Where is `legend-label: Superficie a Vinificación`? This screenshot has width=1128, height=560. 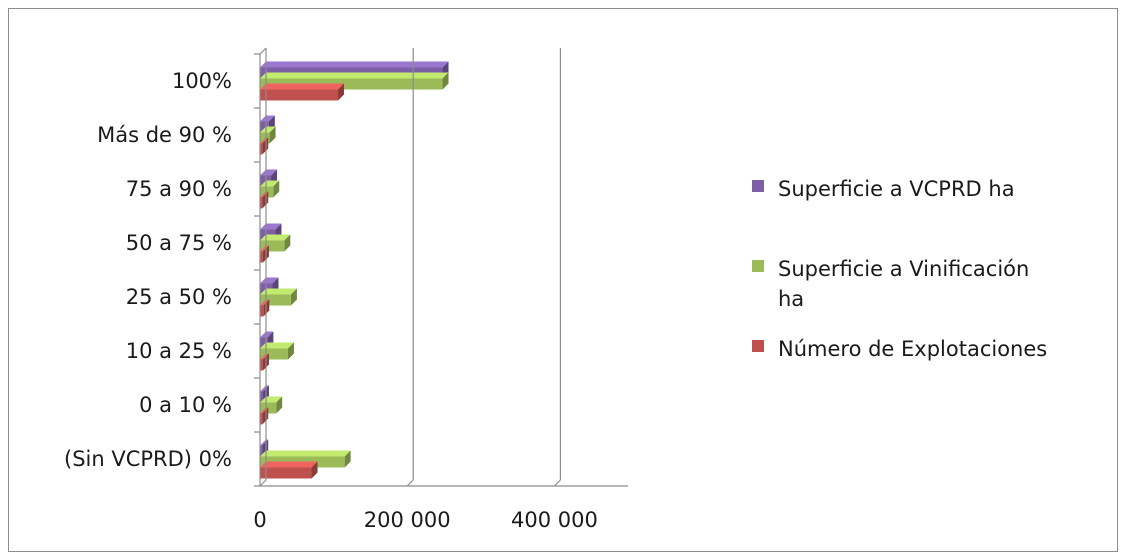 legend-label: Superficie a Vinificación is located at coordinates (903, 269).